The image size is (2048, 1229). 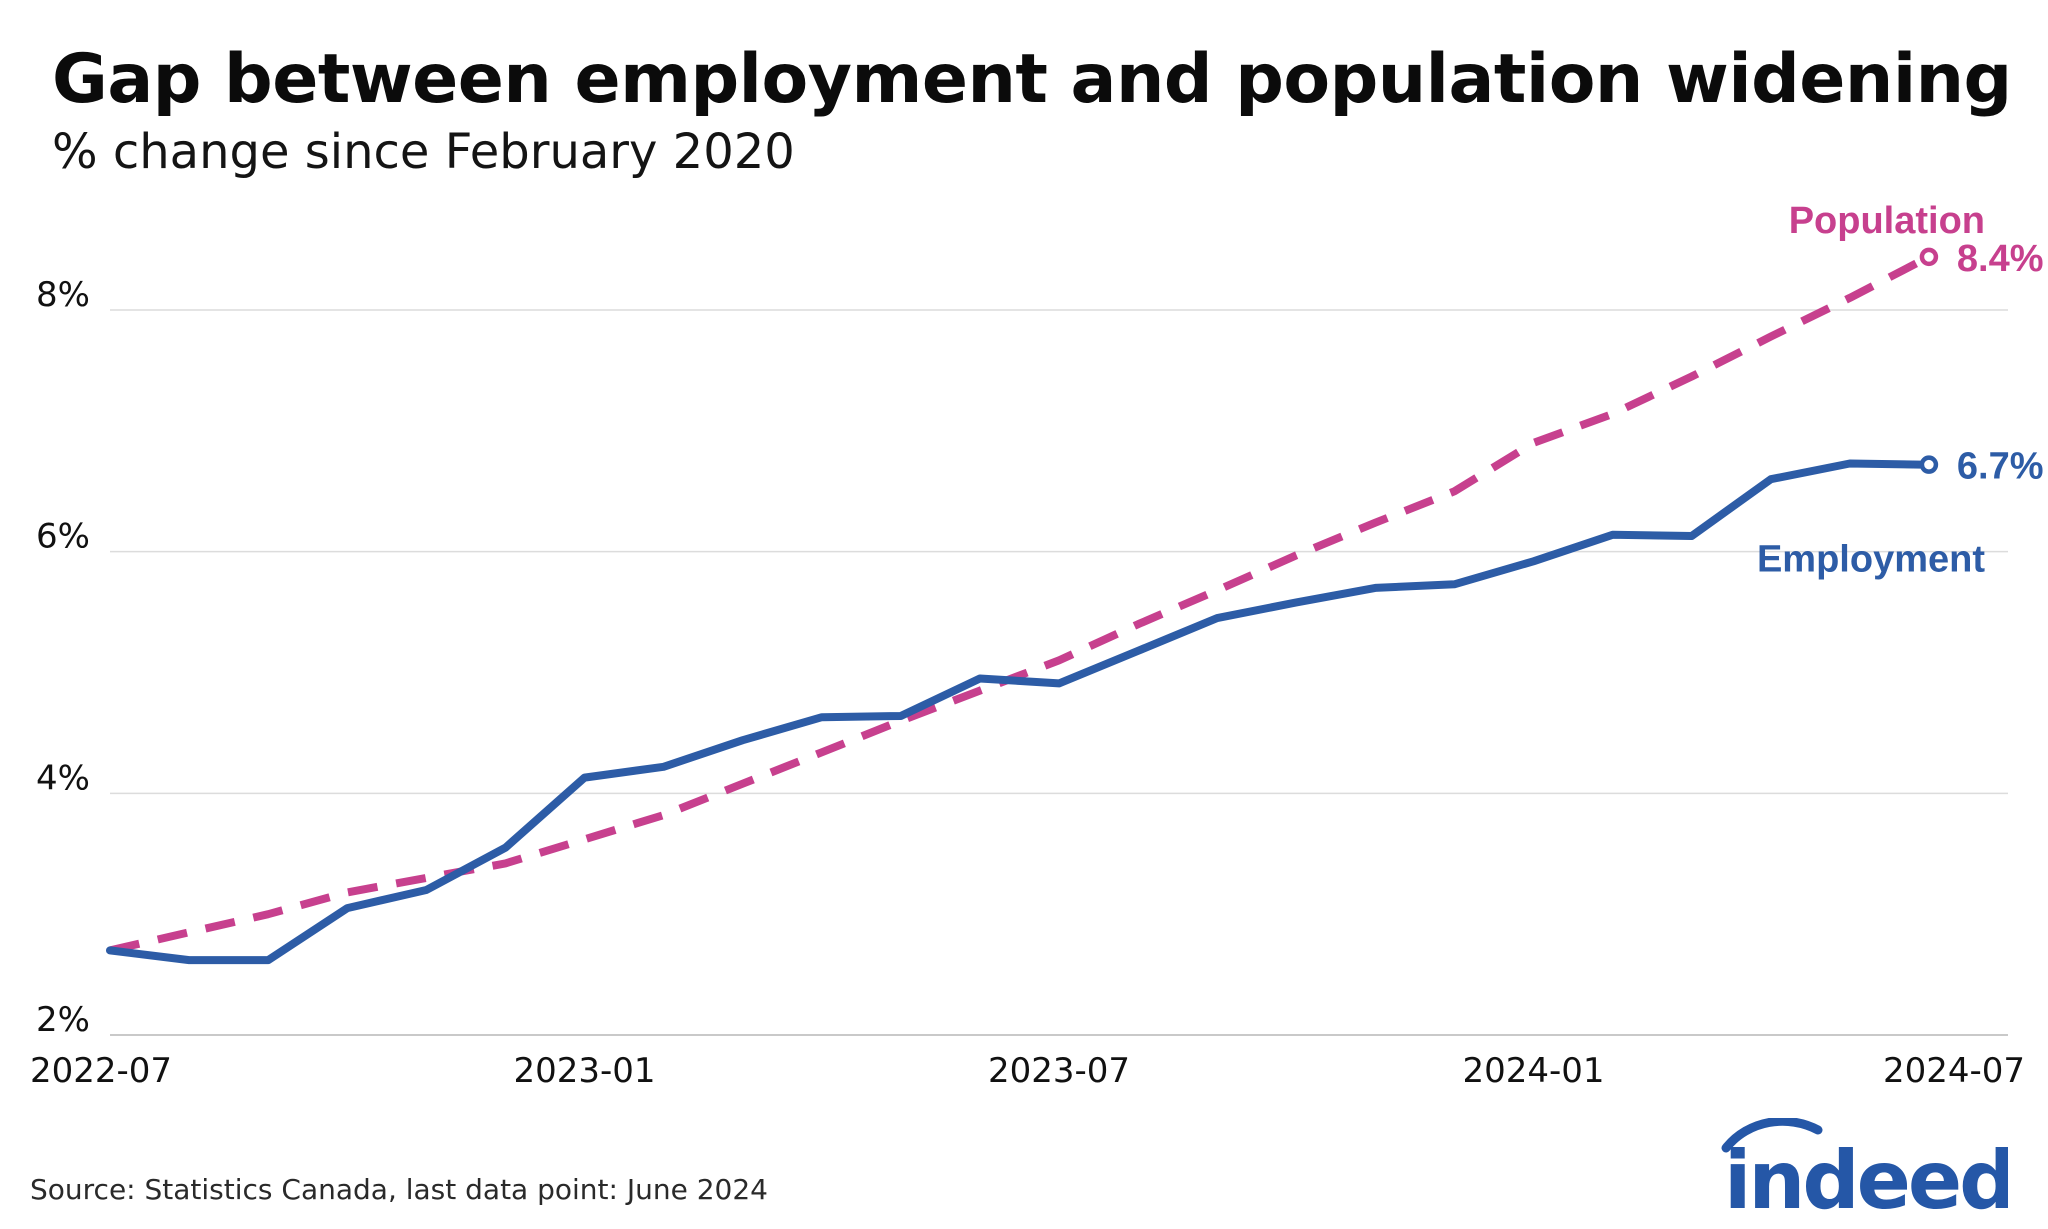 I want to click on x-tick-label: 2022-07, so click(x=101, y=1071).